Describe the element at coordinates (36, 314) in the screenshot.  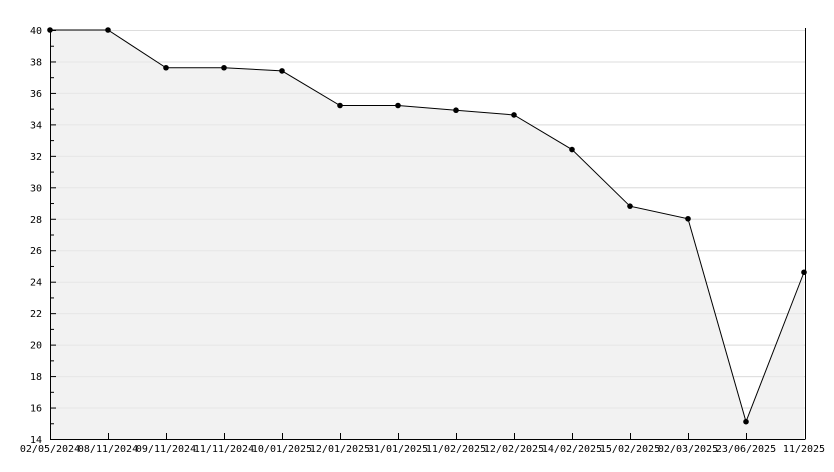
I see `y-tick-label: 22` at that location.